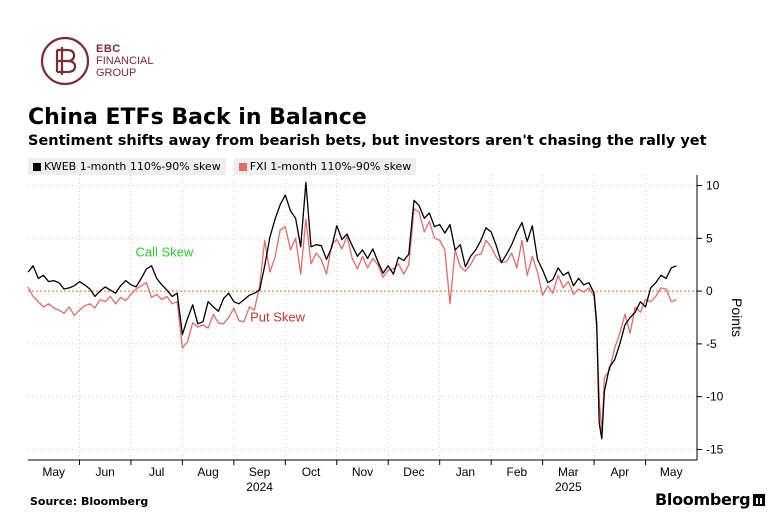 The height and width of the screenshot is (526, 778). Describe the element at coordinates (207, 472) in the screenshot. I see `x-tick-label: Aug` at that location.